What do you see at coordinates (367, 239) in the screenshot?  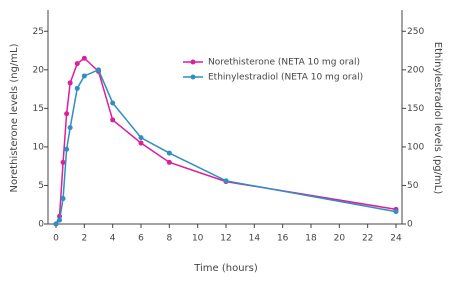 I see `x-tick-label: 22` at bounding box center [367, 239].